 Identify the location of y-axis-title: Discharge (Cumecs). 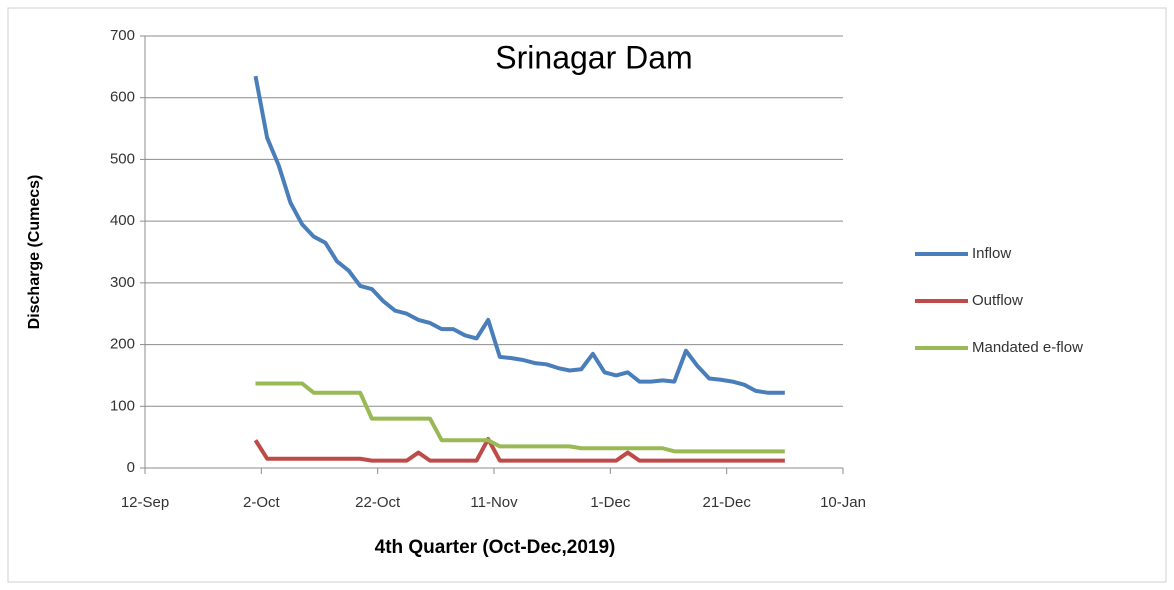
(34, 252).